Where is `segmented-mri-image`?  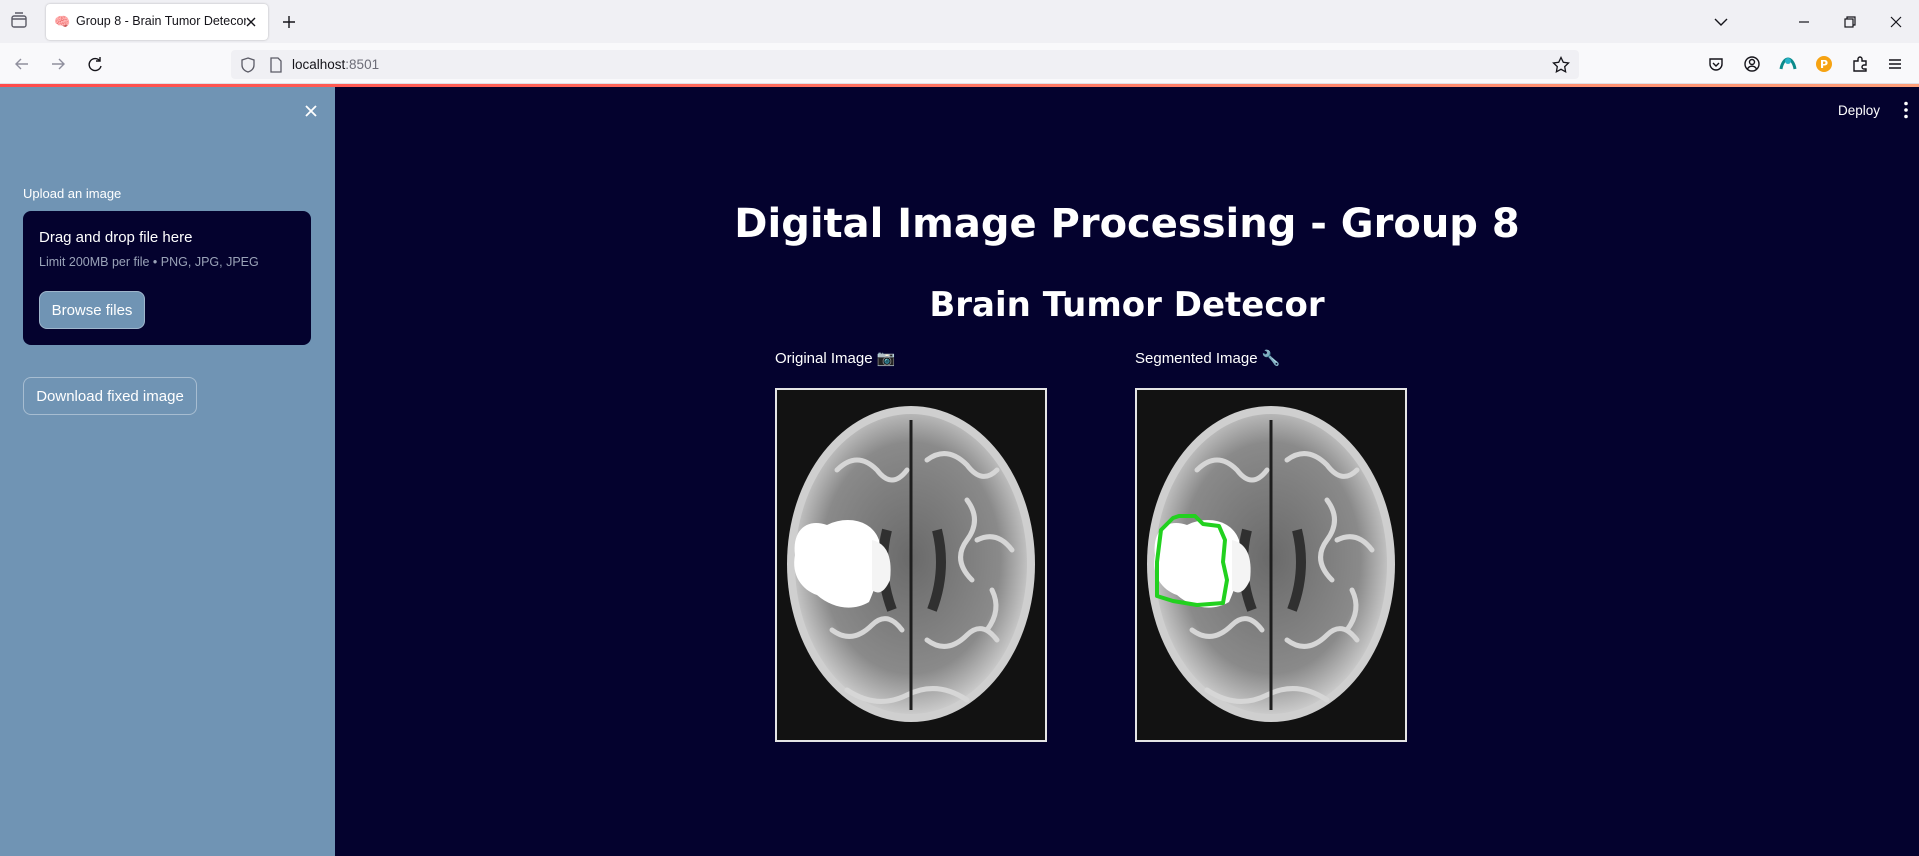
segmented-mri-image is located at coordinates (1271, 565).